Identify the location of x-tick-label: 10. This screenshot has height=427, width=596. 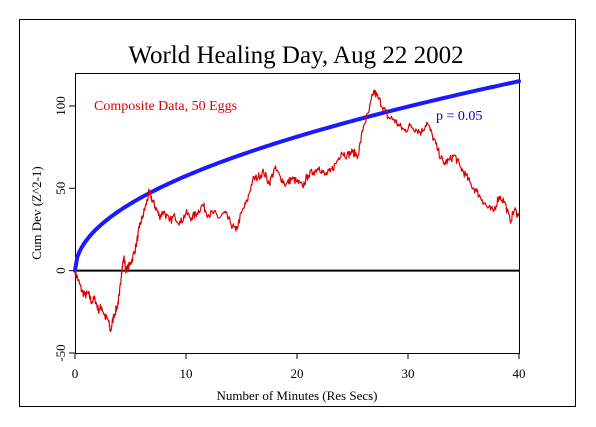
(186, 373).